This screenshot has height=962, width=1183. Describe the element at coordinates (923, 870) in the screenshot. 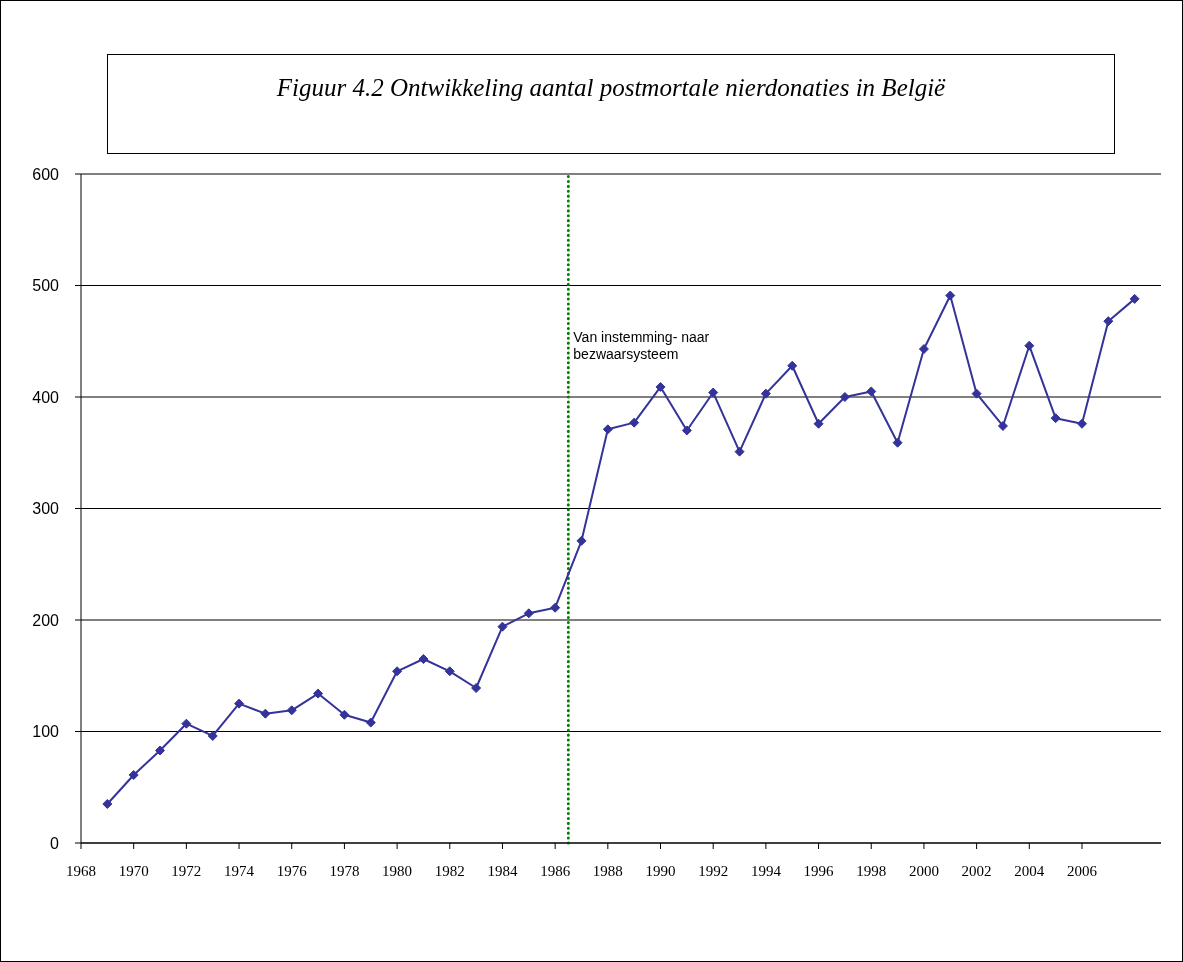

I see `x-tick-label: 2000` at that location.